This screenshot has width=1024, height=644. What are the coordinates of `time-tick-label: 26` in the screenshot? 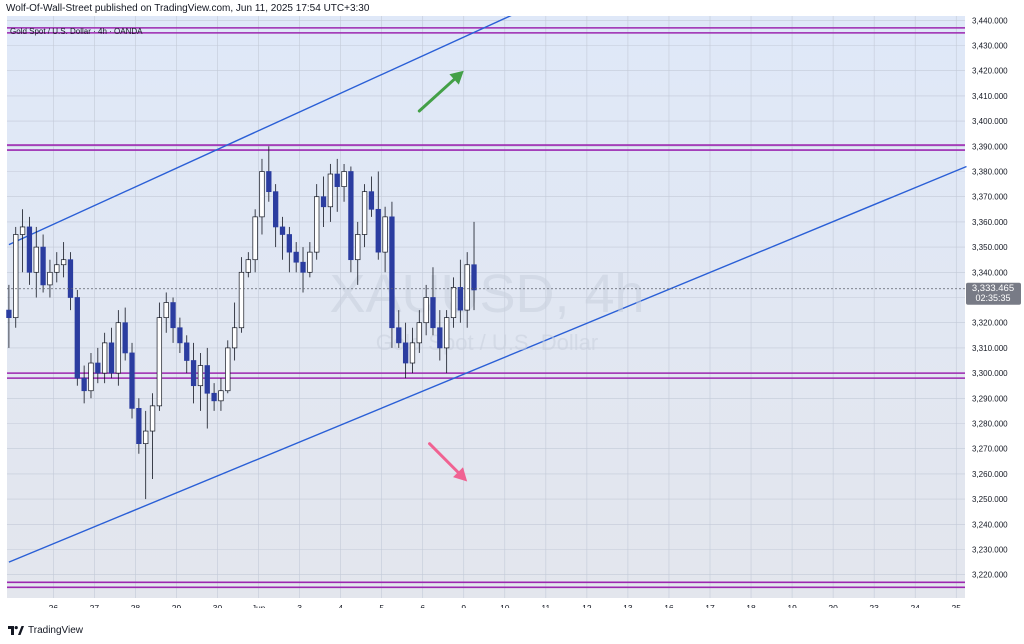 It's located at (54, 605).